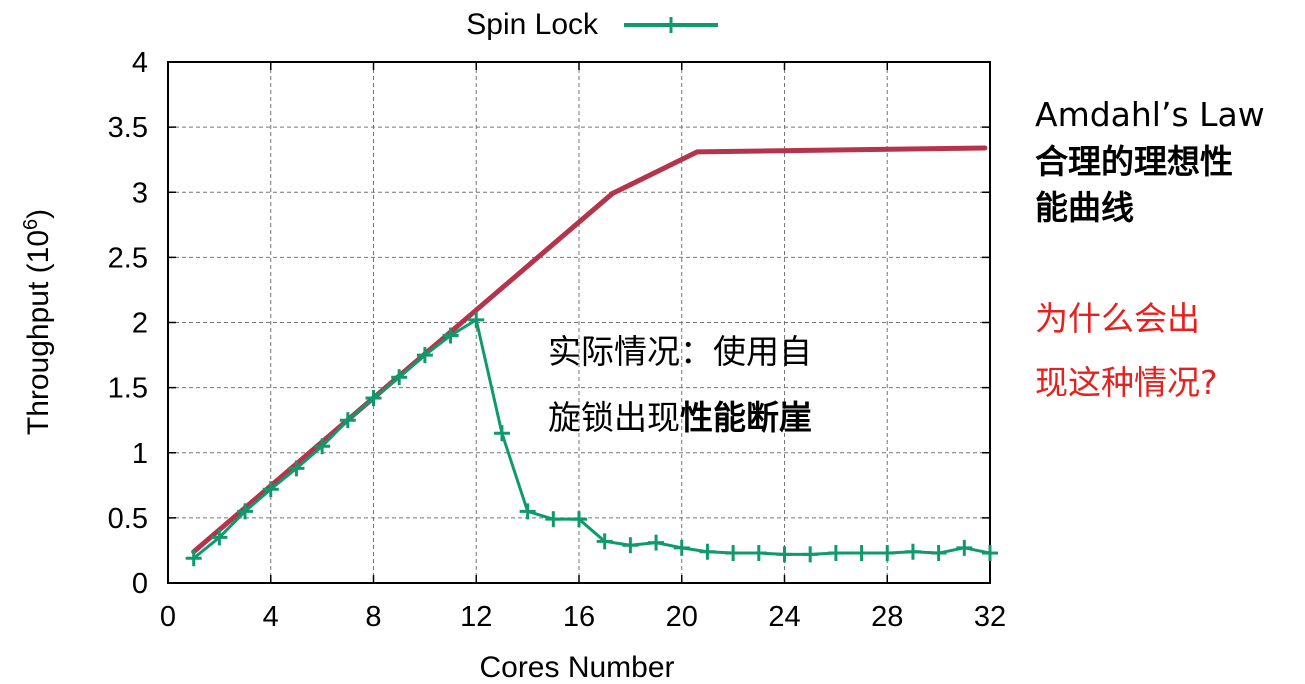 This screenshot has width=1305, height=684. Describe the element at coordinates (128, 128) in the screenshot. I see `y-tick-label: 3.5` at that location.